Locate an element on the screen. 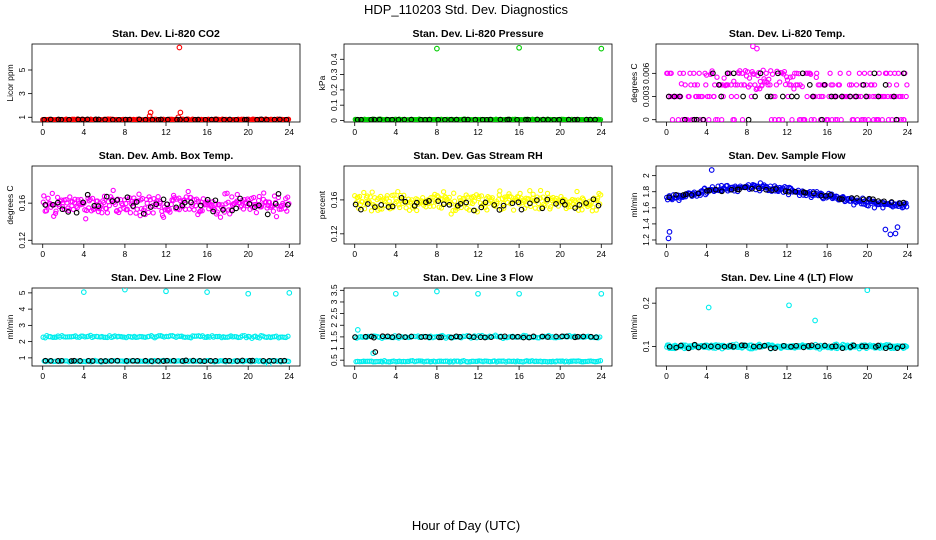 Image resolution: width=936 pixels, height=540 pixels. plot-frame is located at coordinates (166, 327).